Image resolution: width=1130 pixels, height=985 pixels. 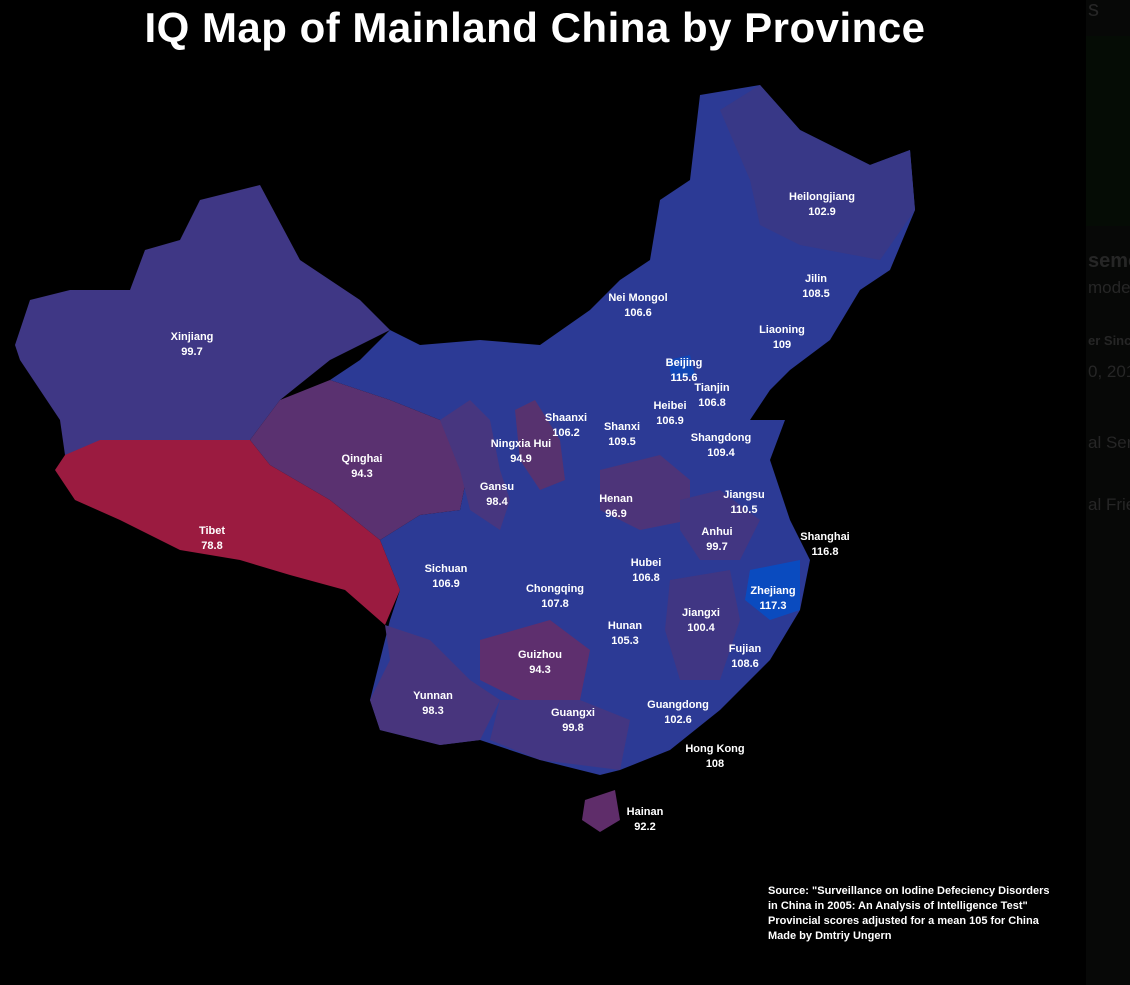 I want to click on province-name-label: Shangdong, so click(x=721, y=438).